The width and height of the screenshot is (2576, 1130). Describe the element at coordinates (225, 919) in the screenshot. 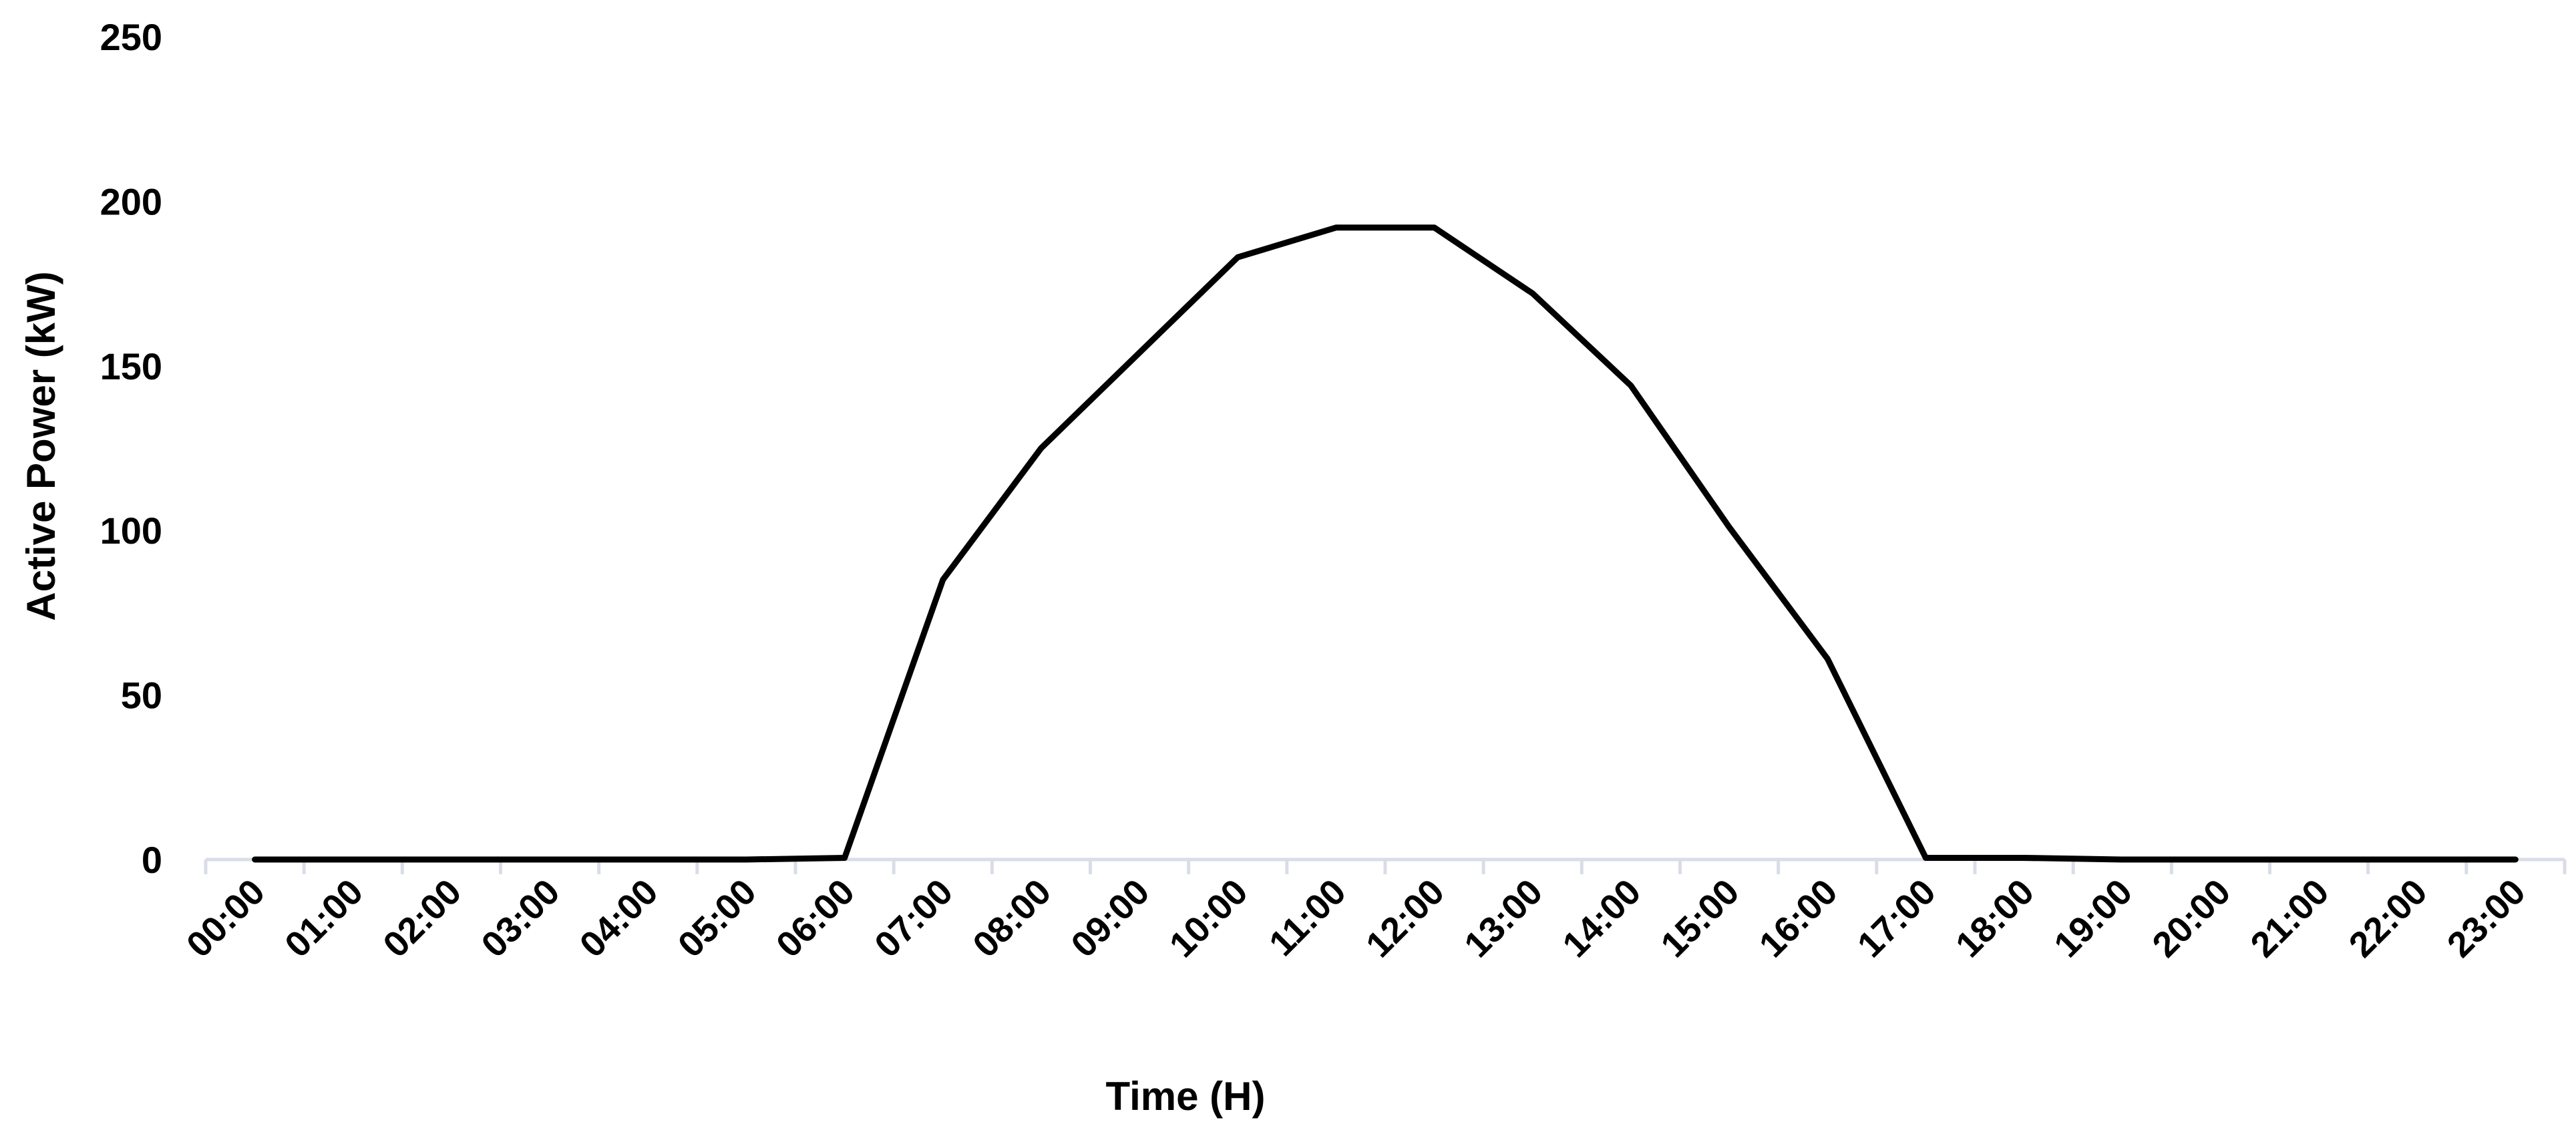

I see `x-tick-label: 00:00` at that location.